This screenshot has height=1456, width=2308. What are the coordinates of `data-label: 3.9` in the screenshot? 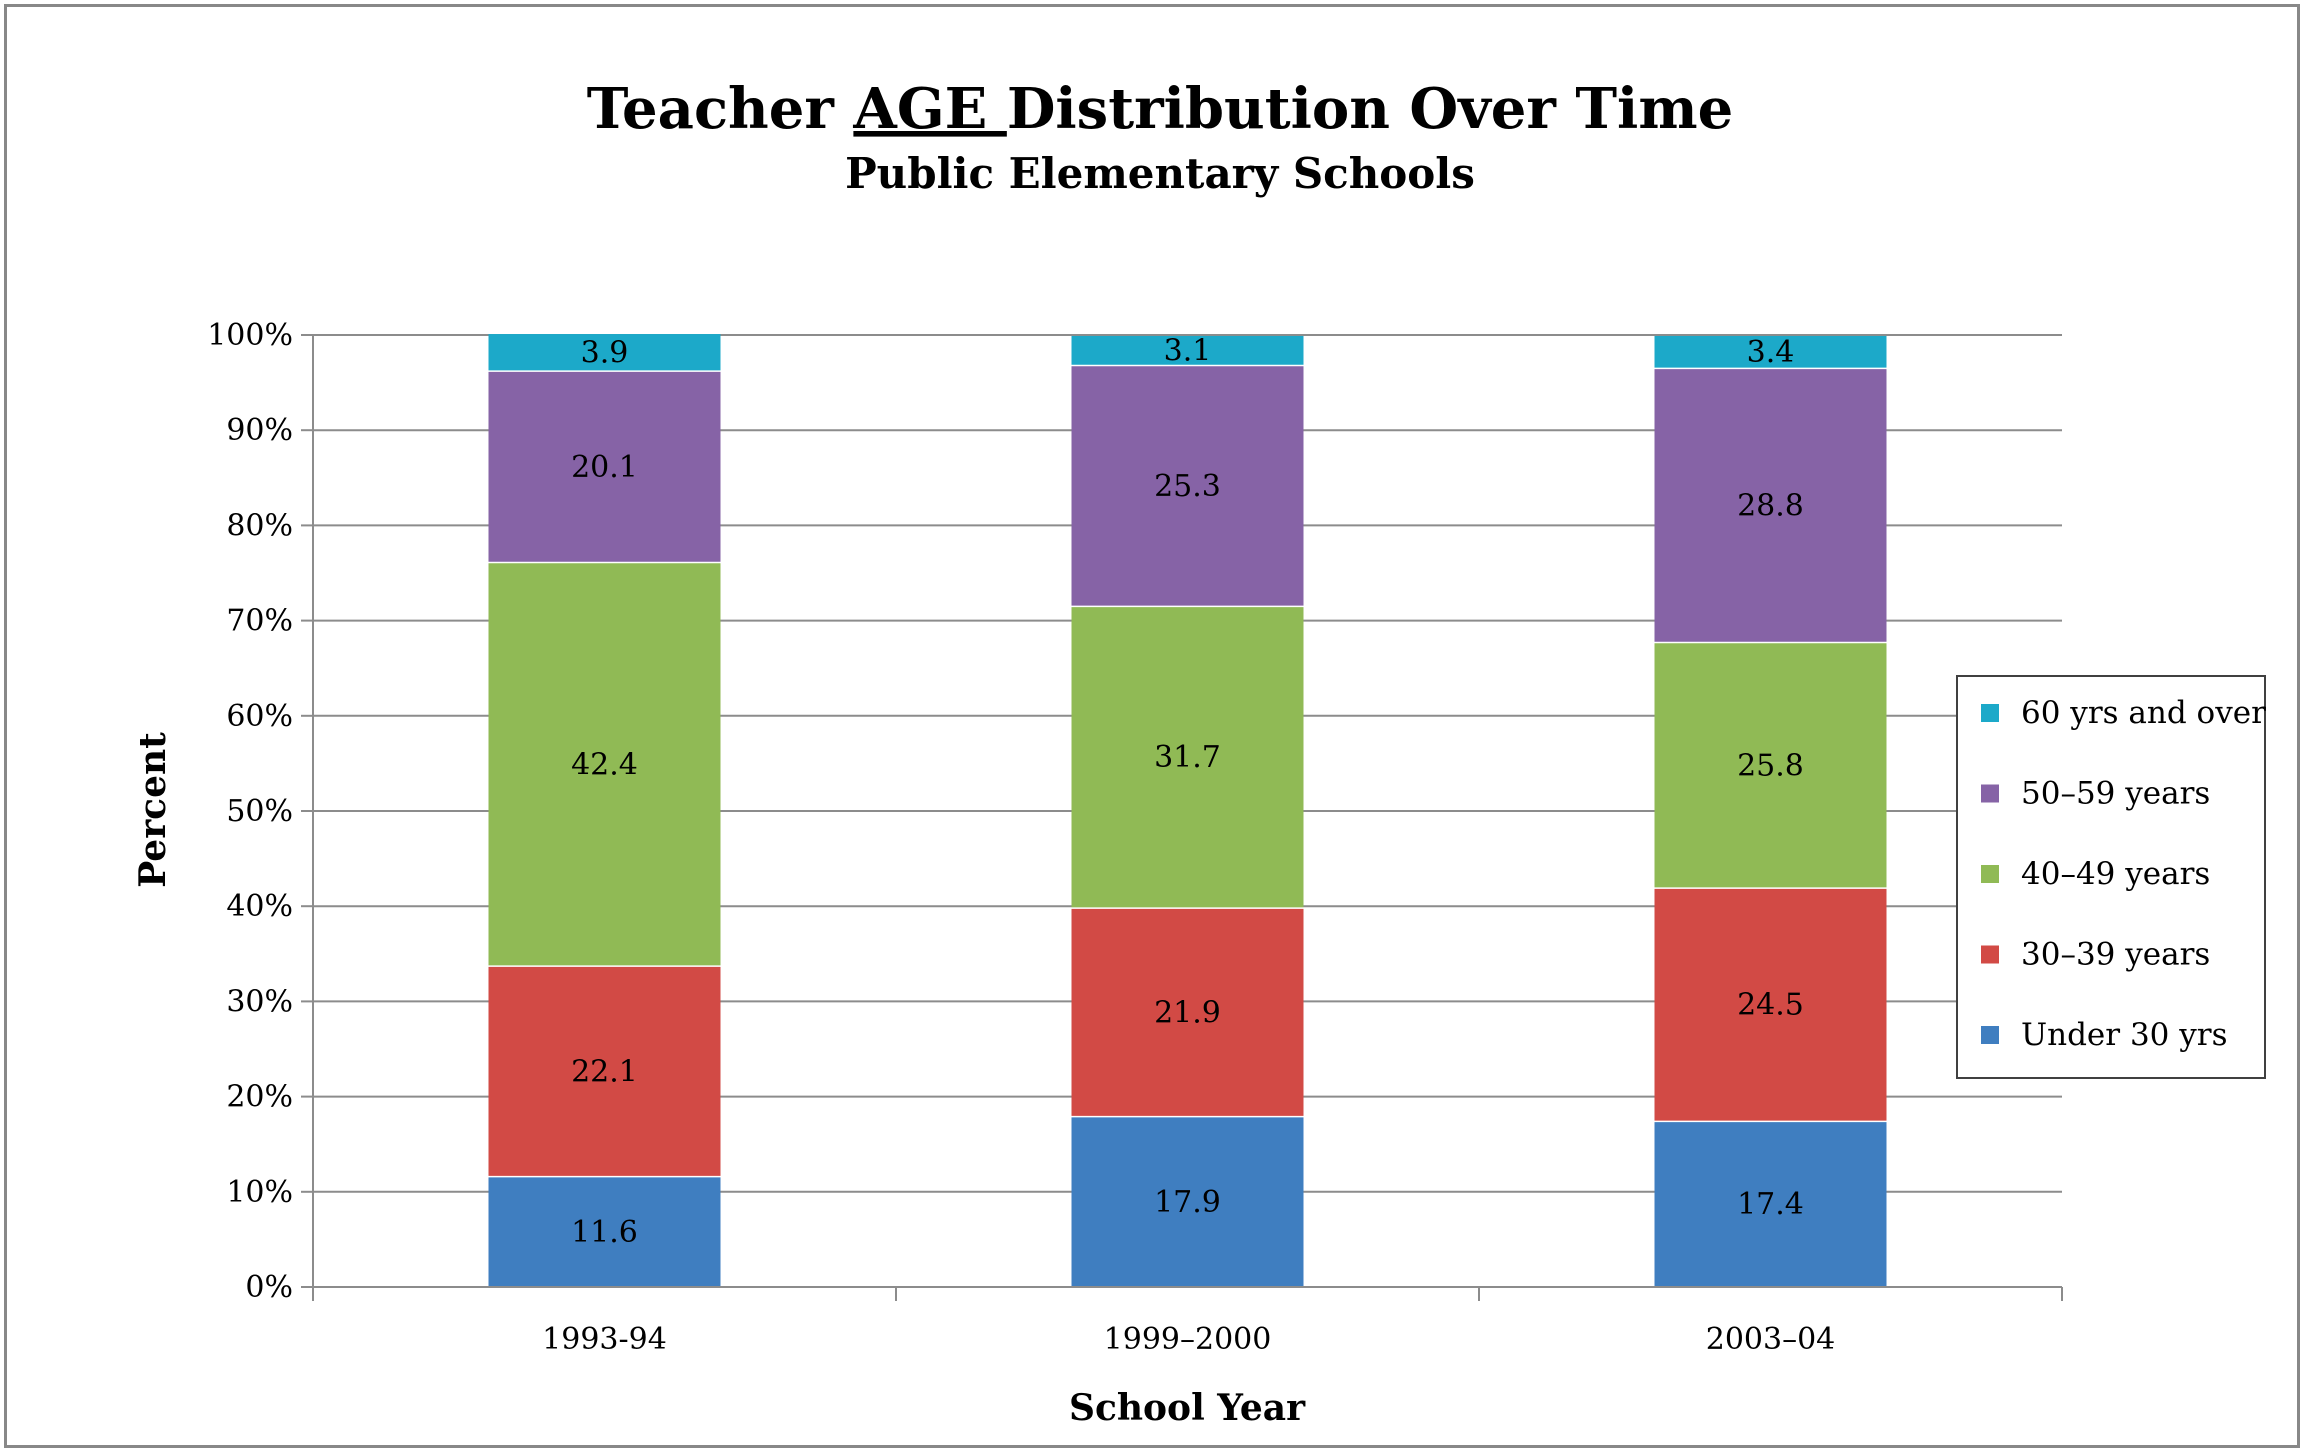 It's located at (605, 353).